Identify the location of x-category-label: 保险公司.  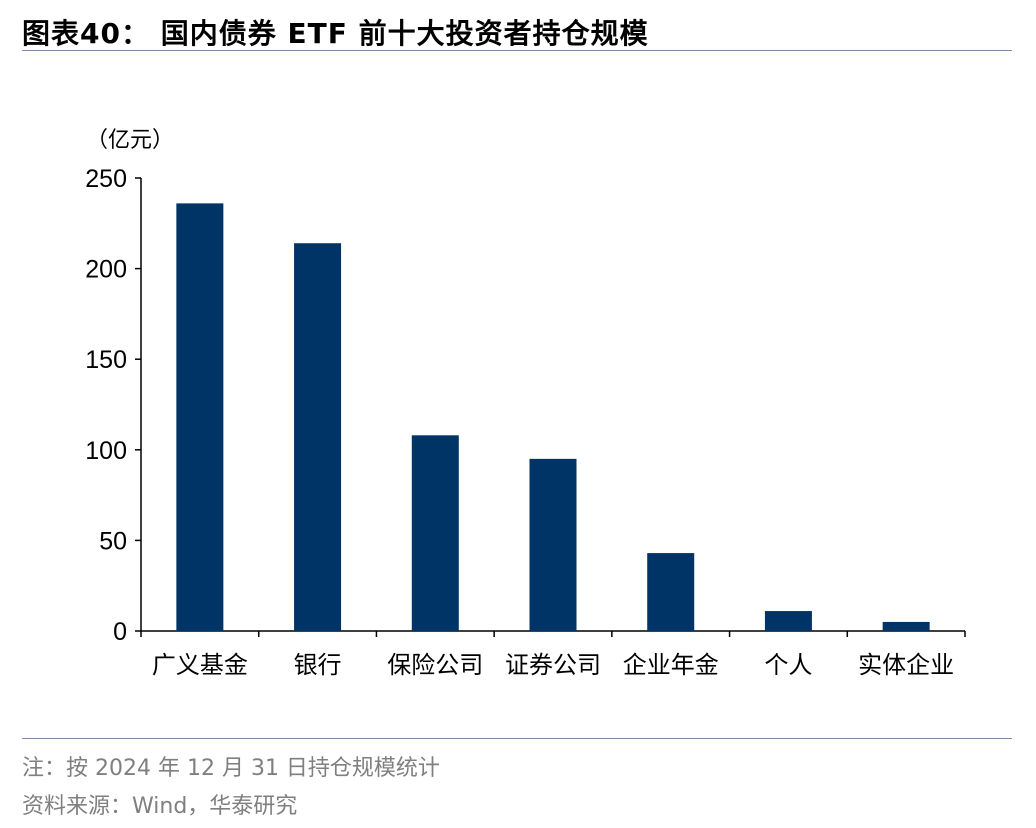
(435, 665).